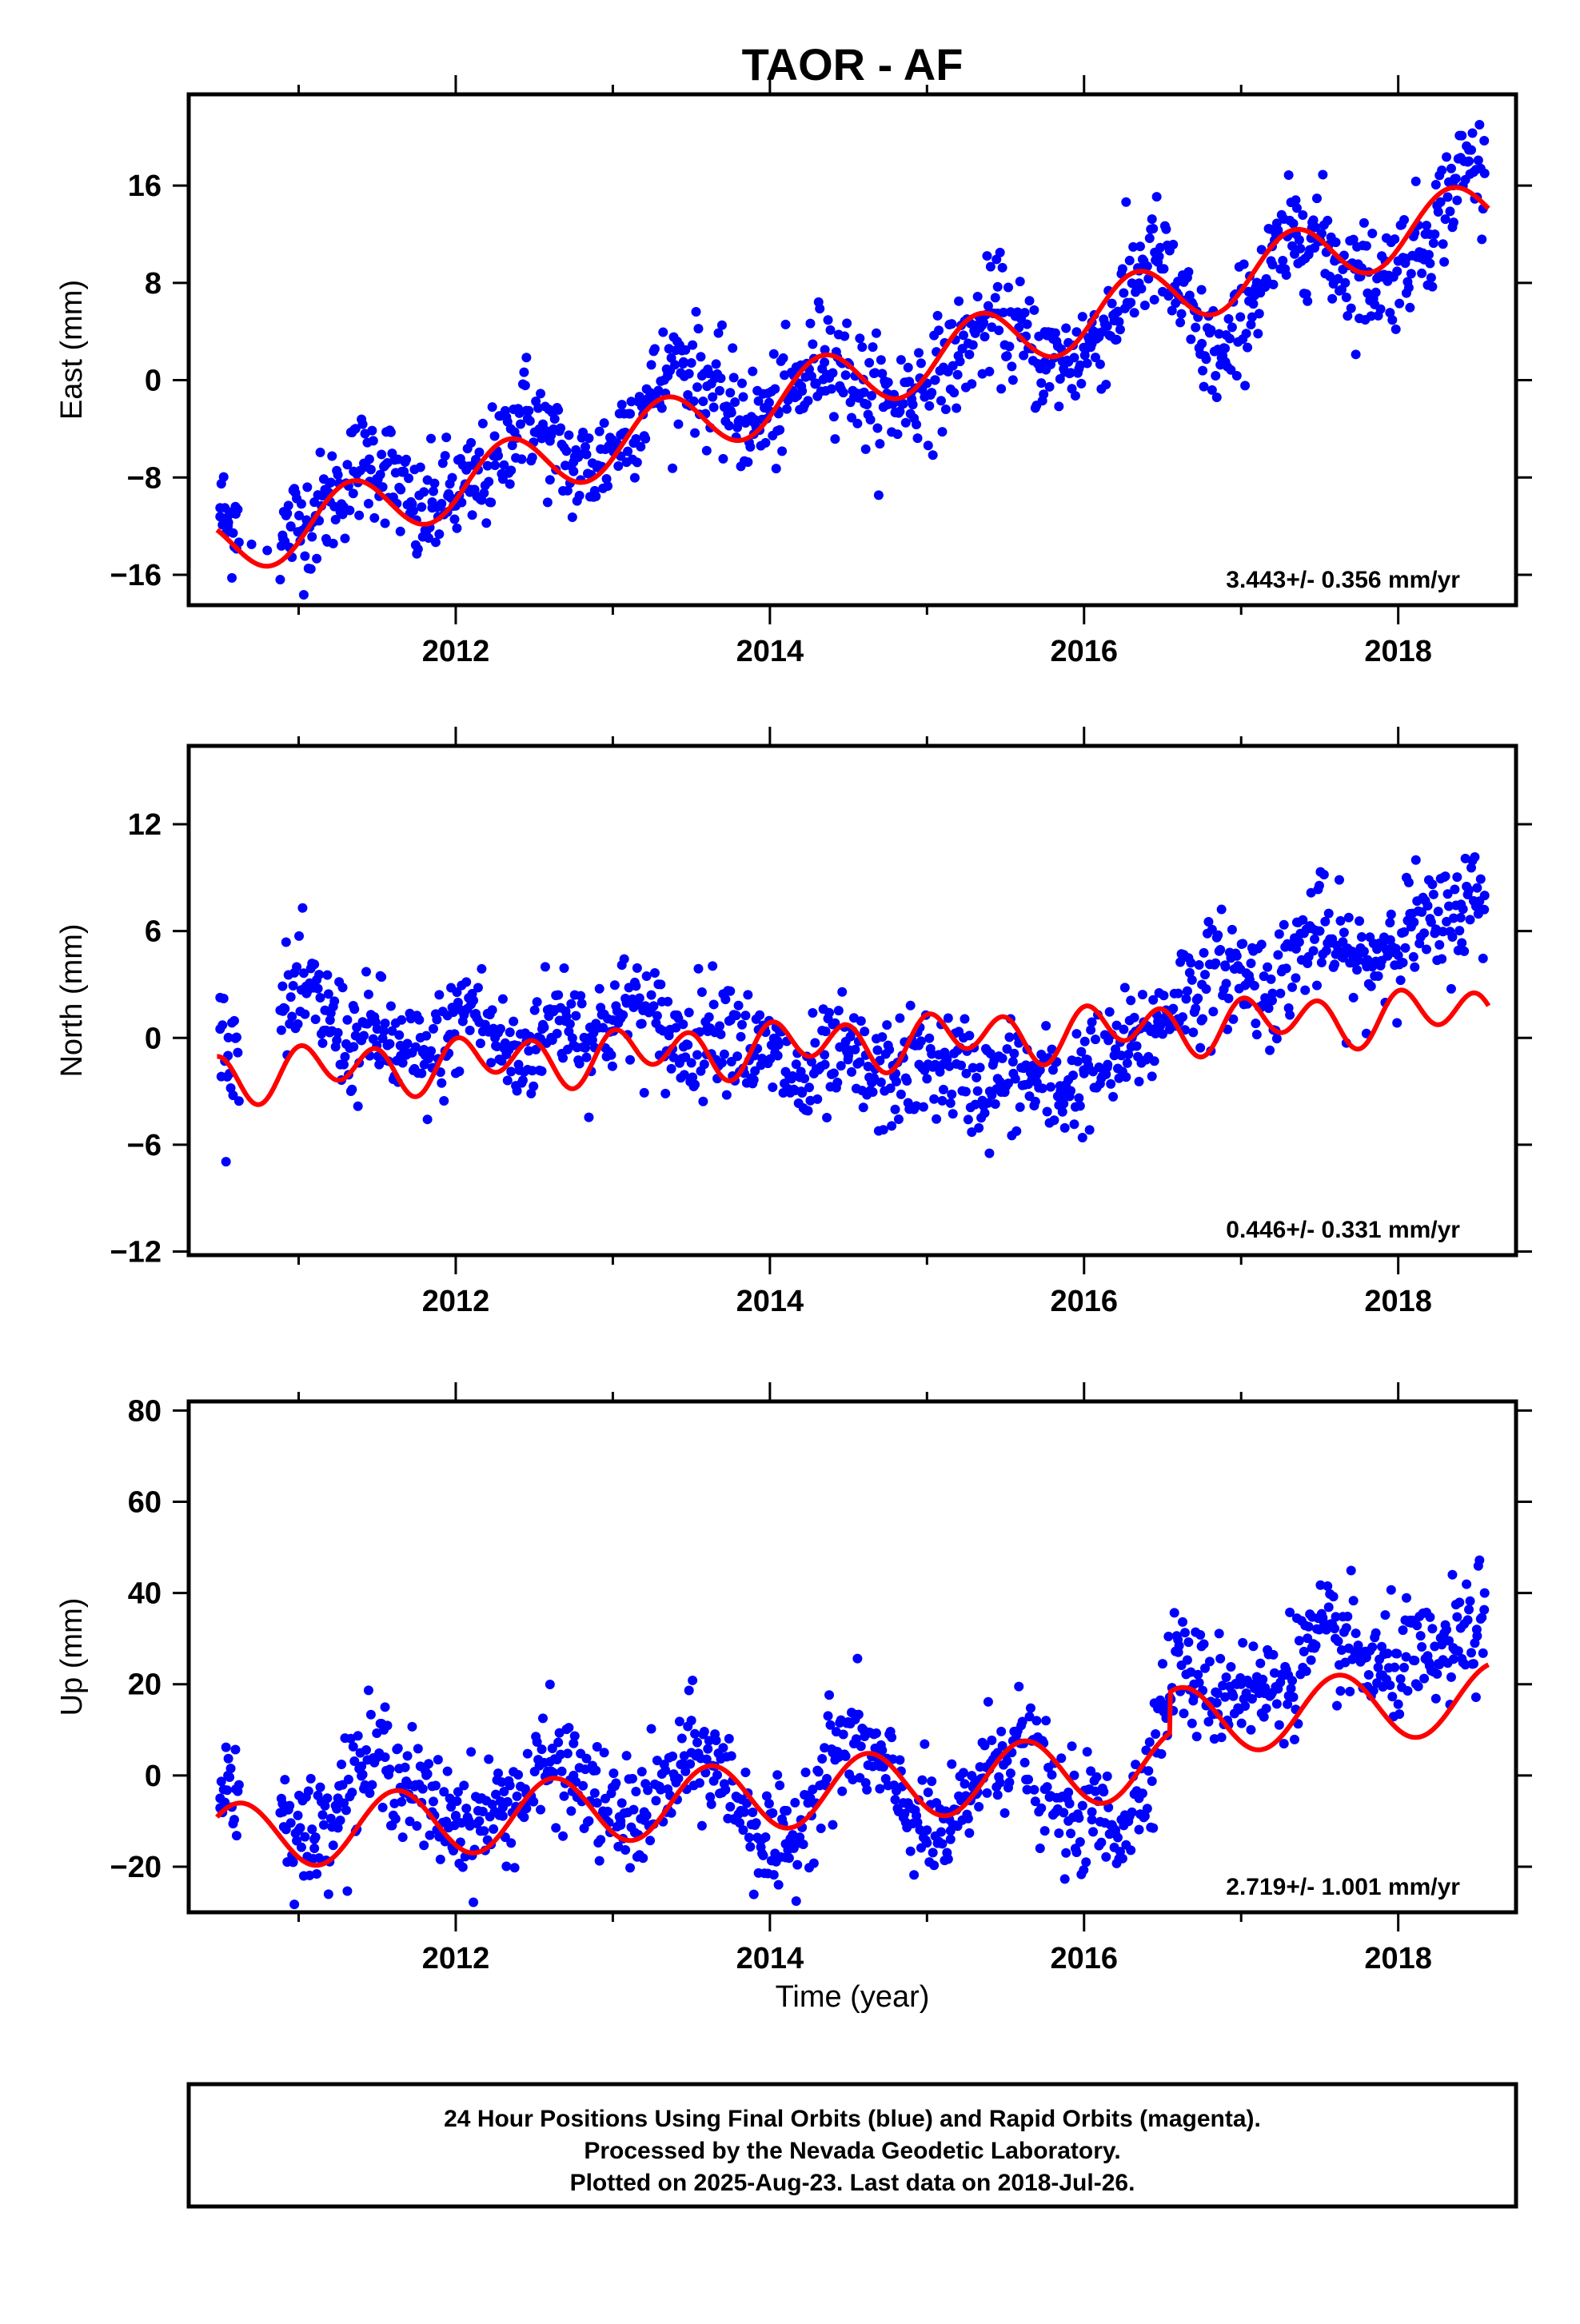  What do you see at coordinates (456, 1301) in the screenshot?
I see `x-tick-label: 2012` at bounding box center [456, 1301].